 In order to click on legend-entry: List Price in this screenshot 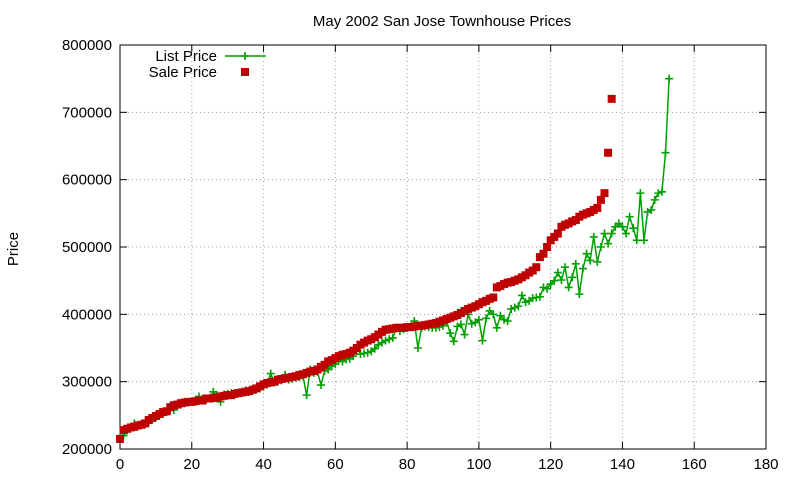, I will do `click(210, 56)`.